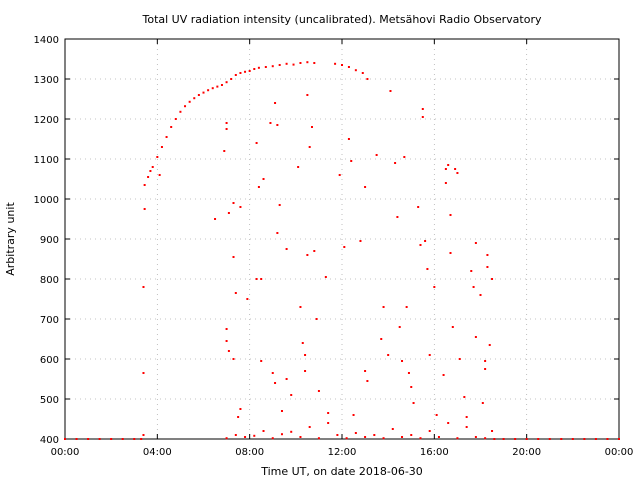 The height and width of the screenshot is (480, 640). I want to click on y-tick-label: 600, so click(49, 360).